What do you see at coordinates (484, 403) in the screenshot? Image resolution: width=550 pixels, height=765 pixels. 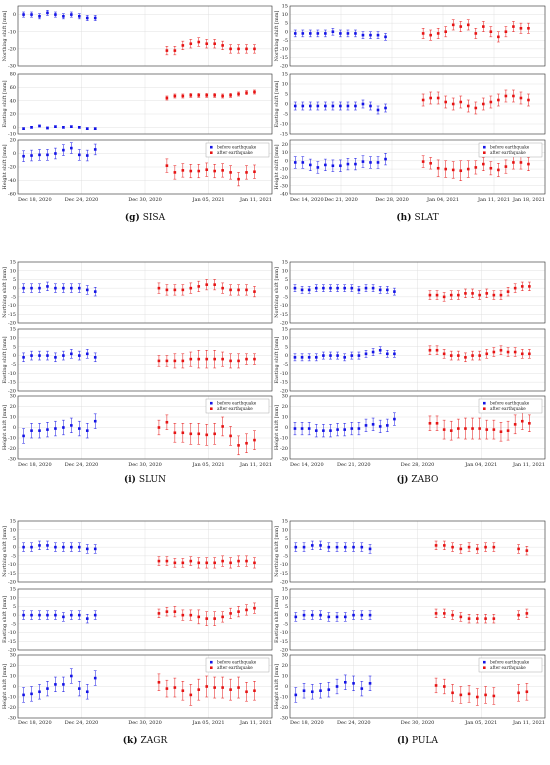 I see `legend-marker` at bounding box center [484, 403].